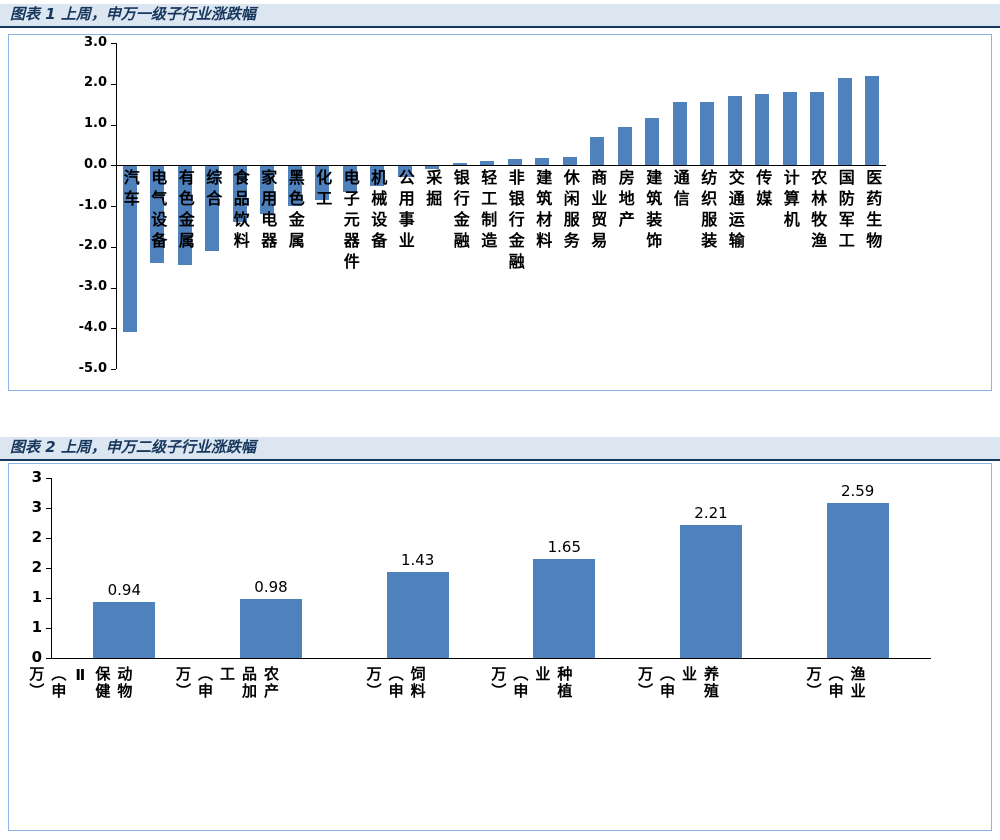 Image resolution: width=1000 pixels, height=840 pixels. What do you see at coordinates (543, 211) in the screenshot?
I see `category-label: 建筑材料` at bounding box center [543, 211].